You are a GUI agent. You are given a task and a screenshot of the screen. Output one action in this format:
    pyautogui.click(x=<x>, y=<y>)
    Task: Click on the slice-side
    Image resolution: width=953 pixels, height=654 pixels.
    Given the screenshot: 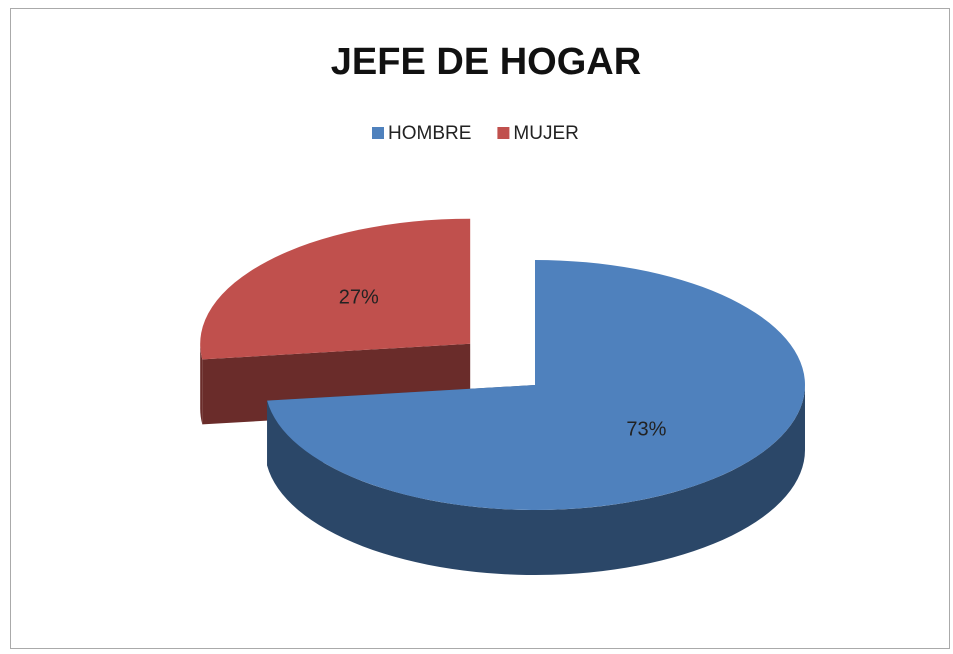 What is the action you would take?
    pyautogui.click(x=201, y=384)
    